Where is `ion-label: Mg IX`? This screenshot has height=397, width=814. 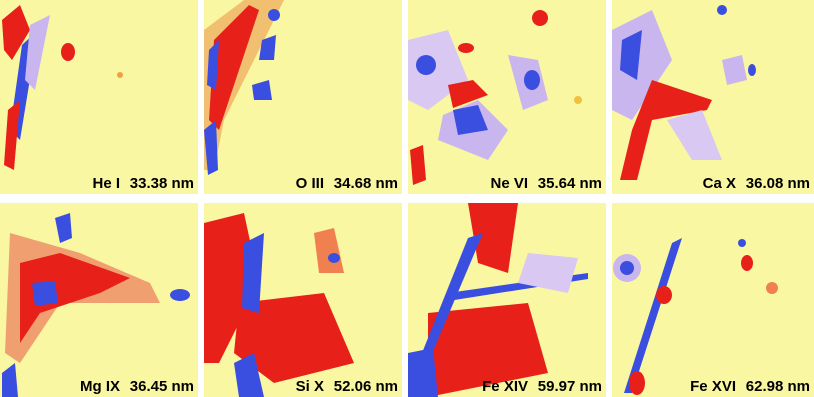
ion-label: Mg IX is located at coordinates (100, 386).